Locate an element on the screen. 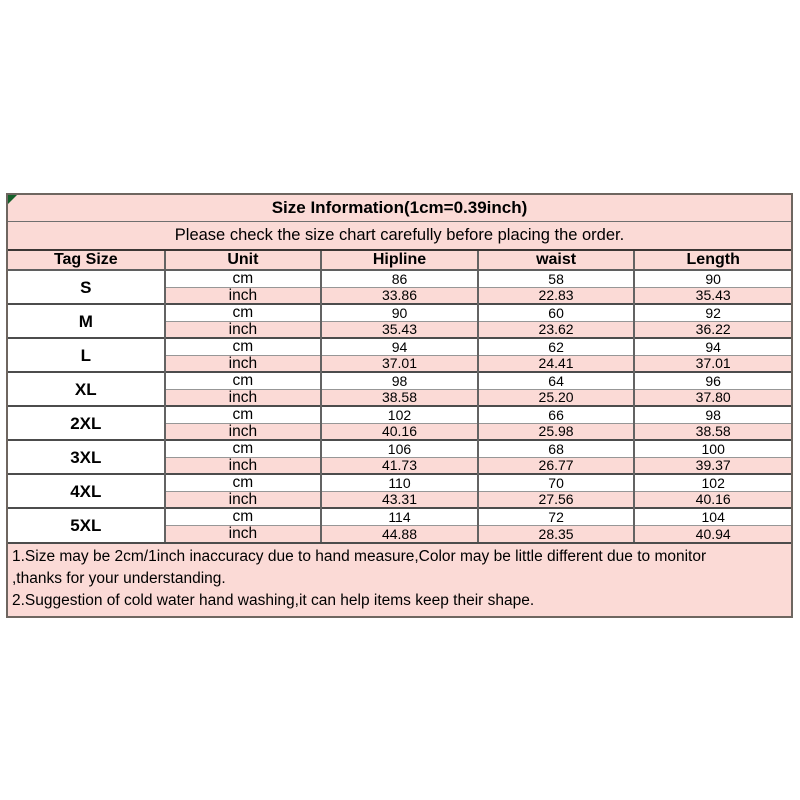 This screenshot has height=800, width=800. waist-cm-cell: 62 is located at coordinates (555, 346).